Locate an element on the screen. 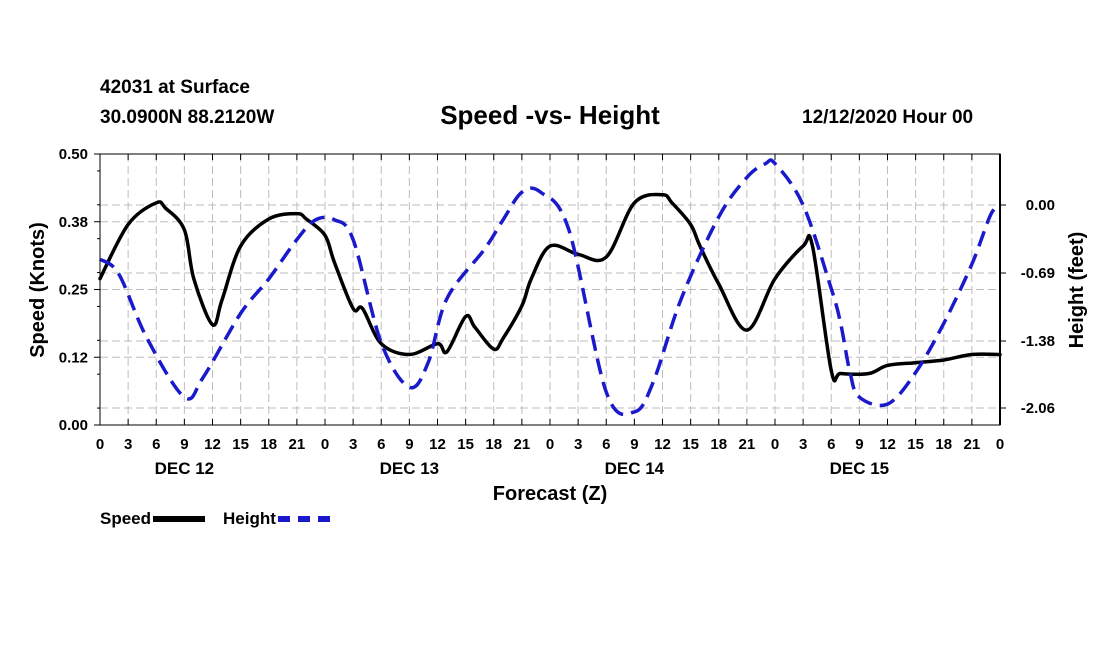  legend-height-label: Height is located at coordinates (249, 518).